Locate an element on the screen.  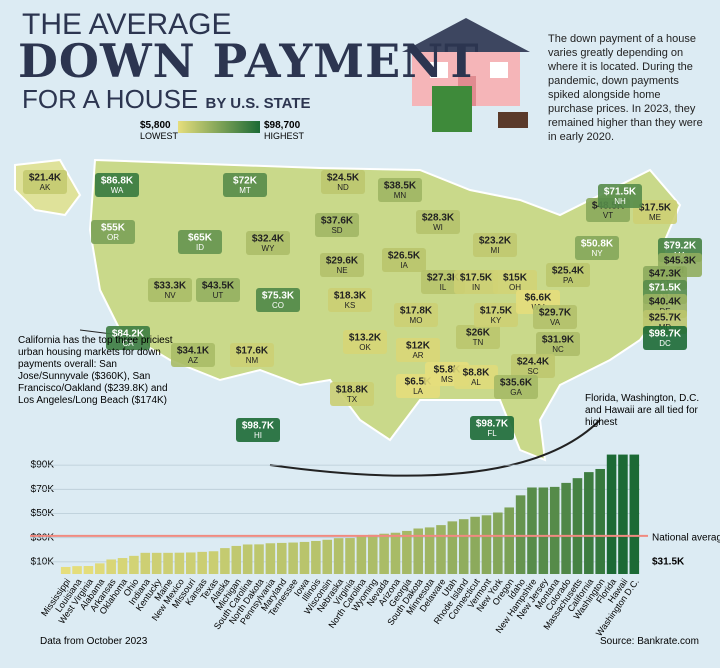
state-abbr: WY is located at coordinates (269, 248).